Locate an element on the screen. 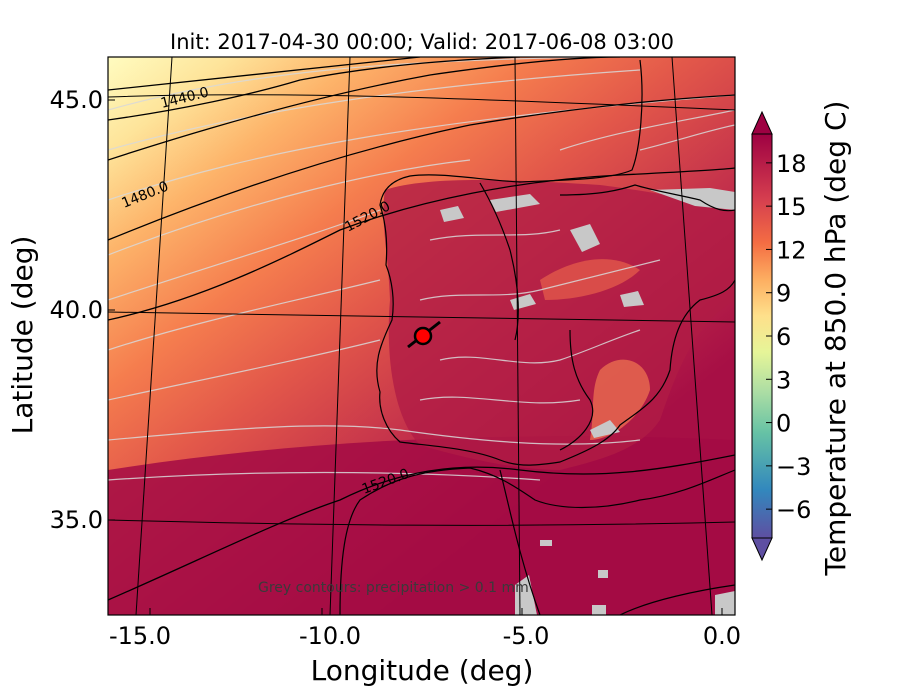  y-axis-label: Latitude (deg) is located at coordinates (22, 335).